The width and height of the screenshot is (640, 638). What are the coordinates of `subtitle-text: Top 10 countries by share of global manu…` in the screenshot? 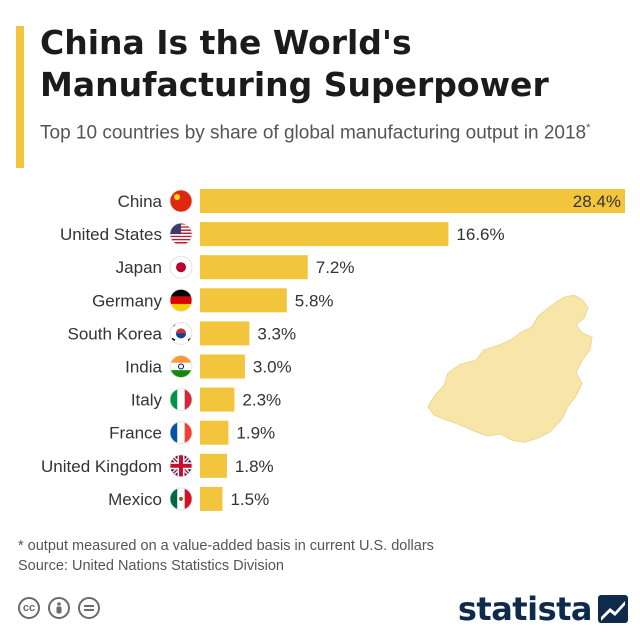 It's located at (313, 133).